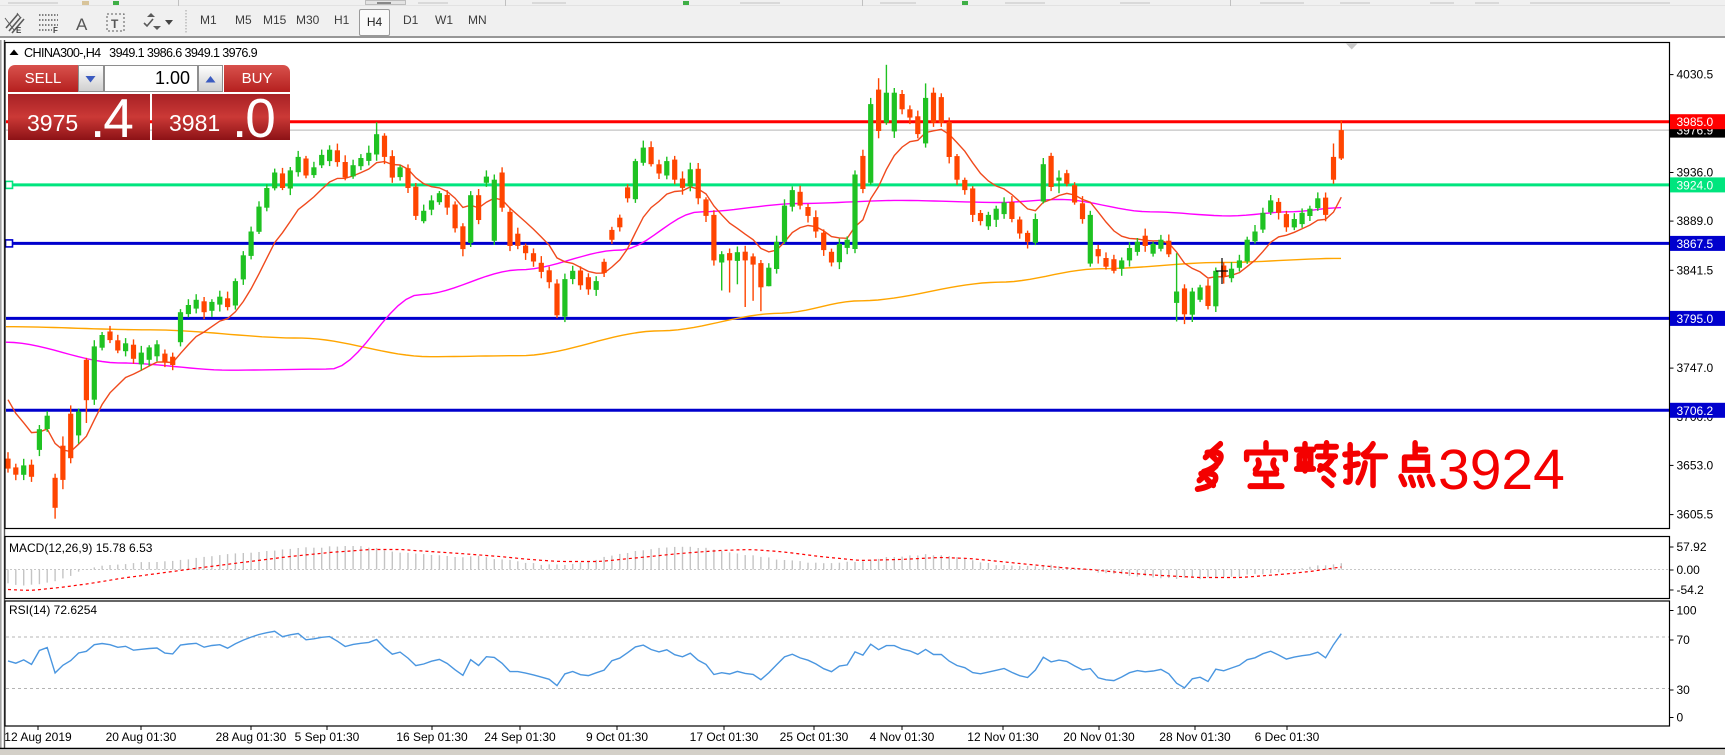 Image resolution: width=1725 pixels, height=755 pixels. Describe the element at coordinates (814, 737) in the screenshot. I see `svg-text: 25 Oct 01:30` at that location.